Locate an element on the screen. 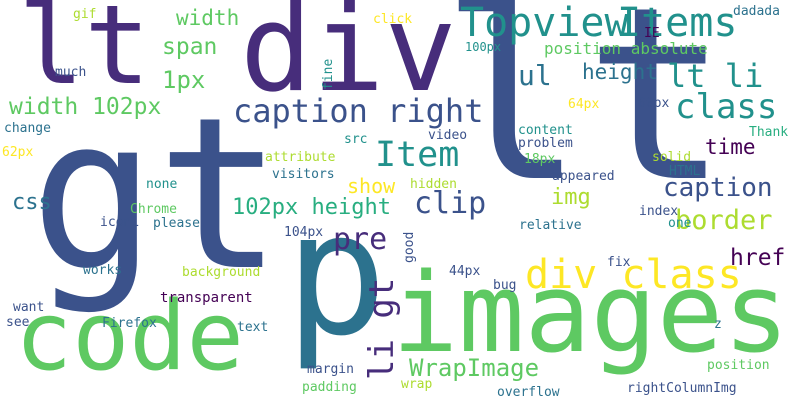 This screenshot has width=800, height=400. word-gif: gif is located at coordinates (85, 14).